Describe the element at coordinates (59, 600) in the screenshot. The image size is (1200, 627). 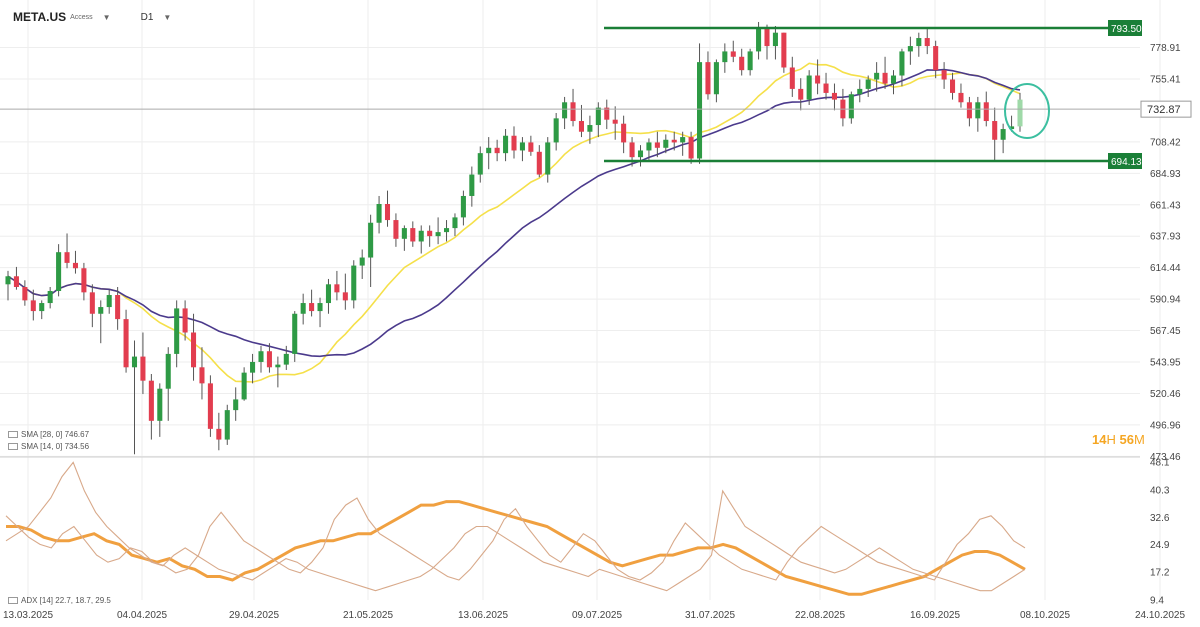
I see `legend-adx: ADX [14] 22.7, 18.7, 29.5` at that location.